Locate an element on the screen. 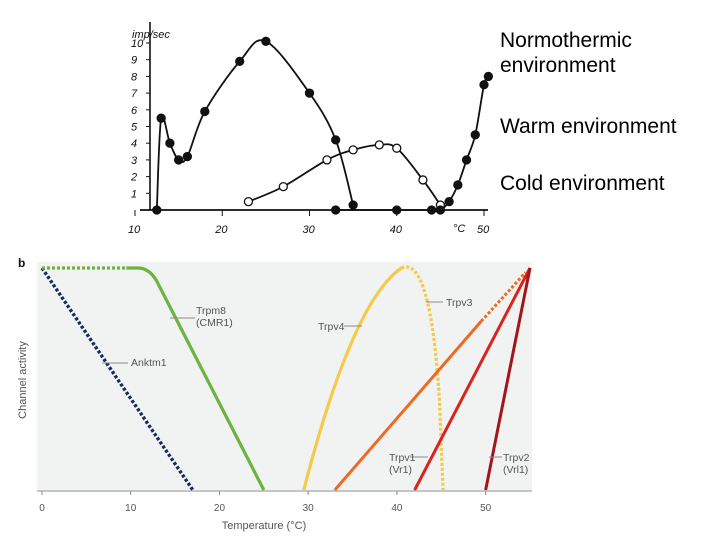 This screenshot has width=720, height=540. label-warm: Warm environment is located at coordinates (588, 126).